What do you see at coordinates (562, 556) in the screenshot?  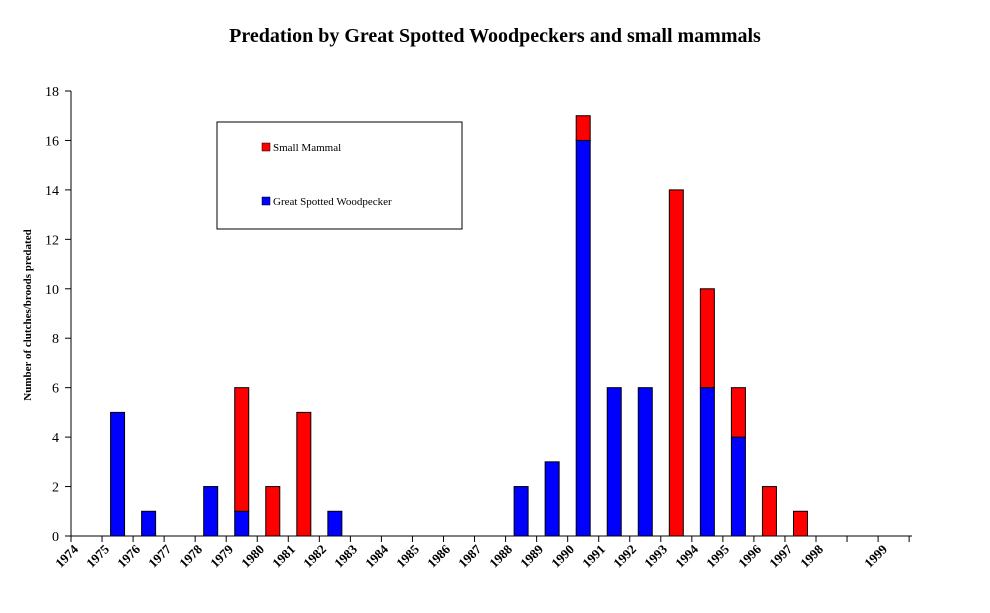 I see `x-tick-label: 1990` at bounding box center [562, 556].